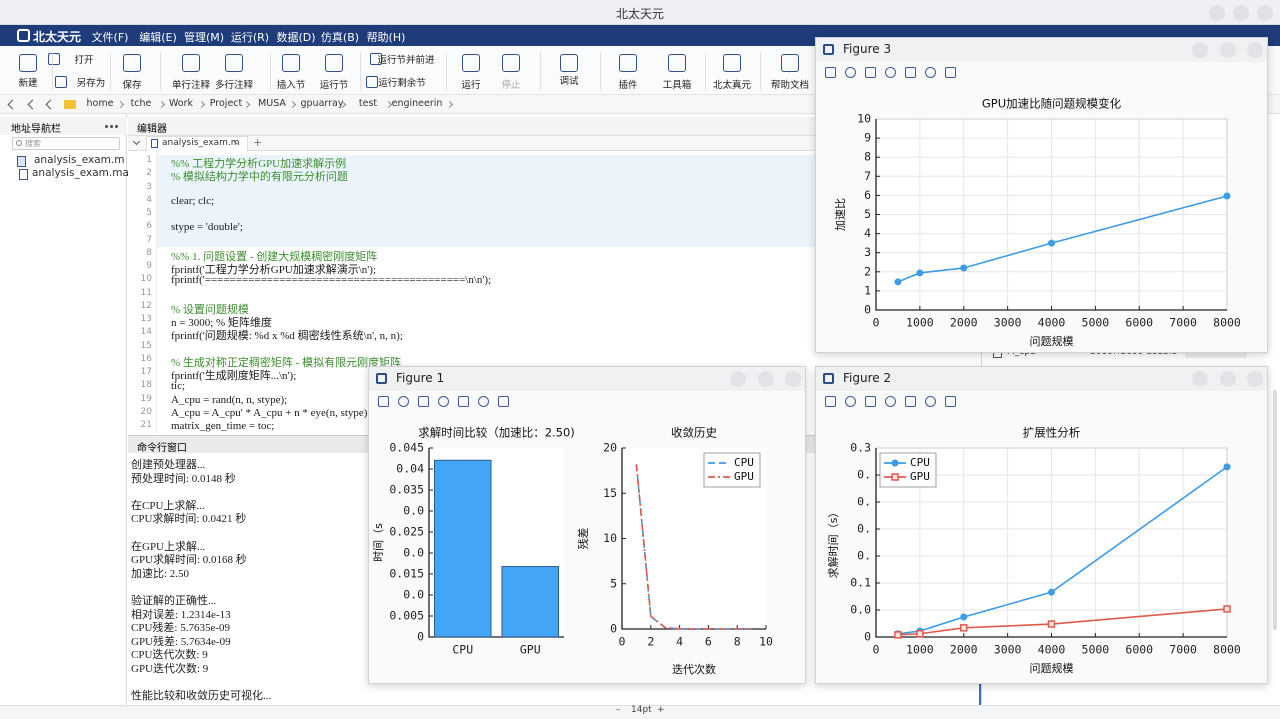 Image resolution: width=1280 pixels, height=719 pixels. What do you see at coordinates (258, 142) in the screenshot?
I see `new-tab: +` at bounding box center [258, 142].